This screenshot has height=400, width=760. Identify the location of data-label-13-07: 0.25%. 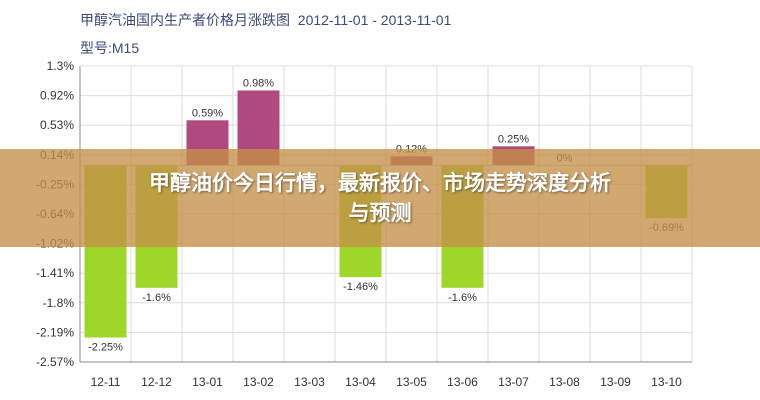
(513, 139).